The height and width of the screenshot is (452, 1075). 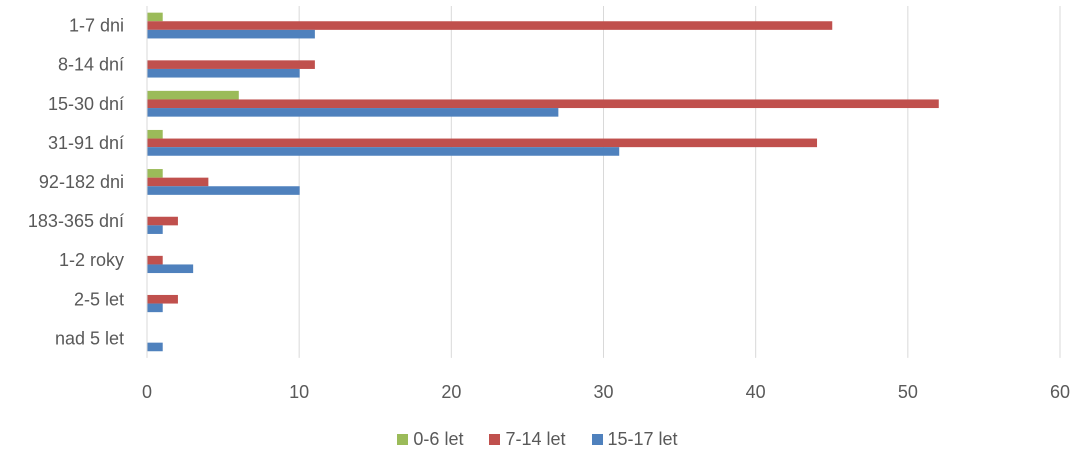 I want to click on bar-15-17-let-8-14-dní, so click(x=223, y=73).